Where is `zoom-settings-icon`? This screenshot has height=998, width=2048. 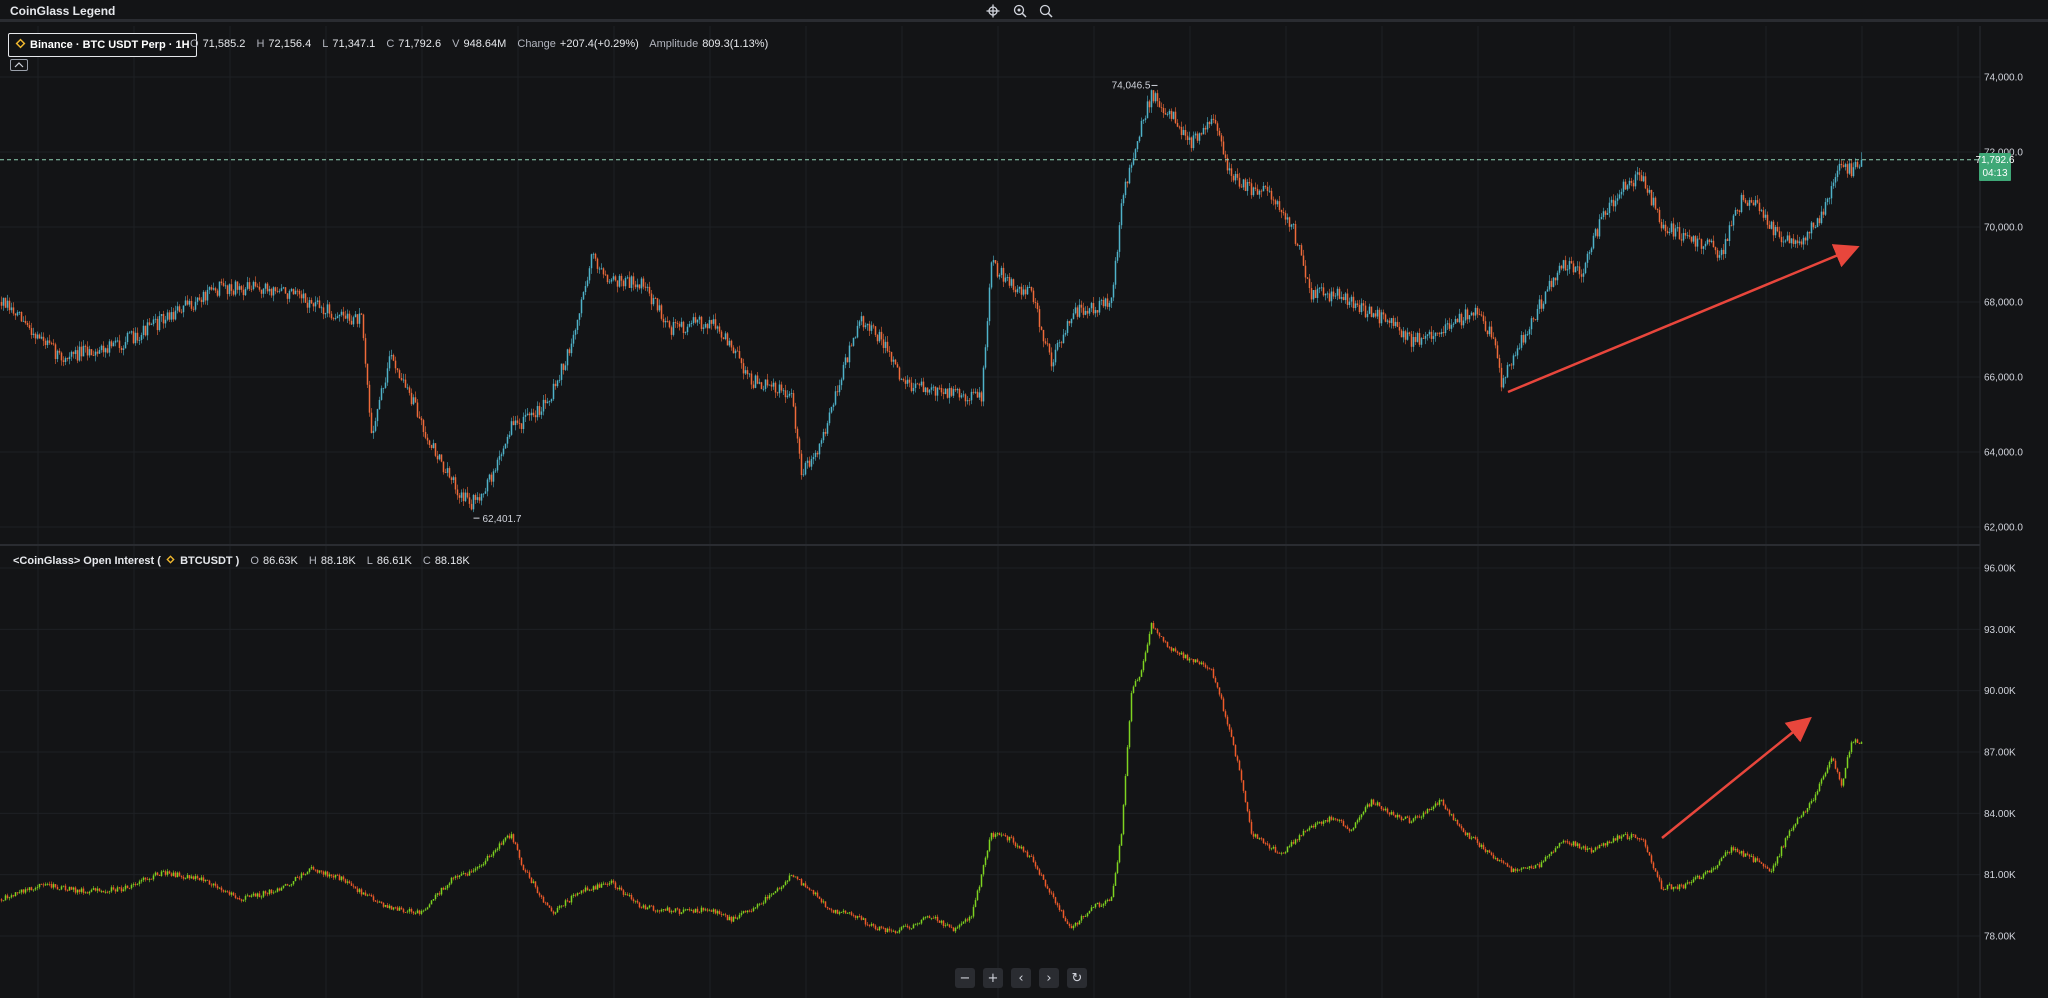 zoom-settings-icon is located at coordinates (1020, 11).